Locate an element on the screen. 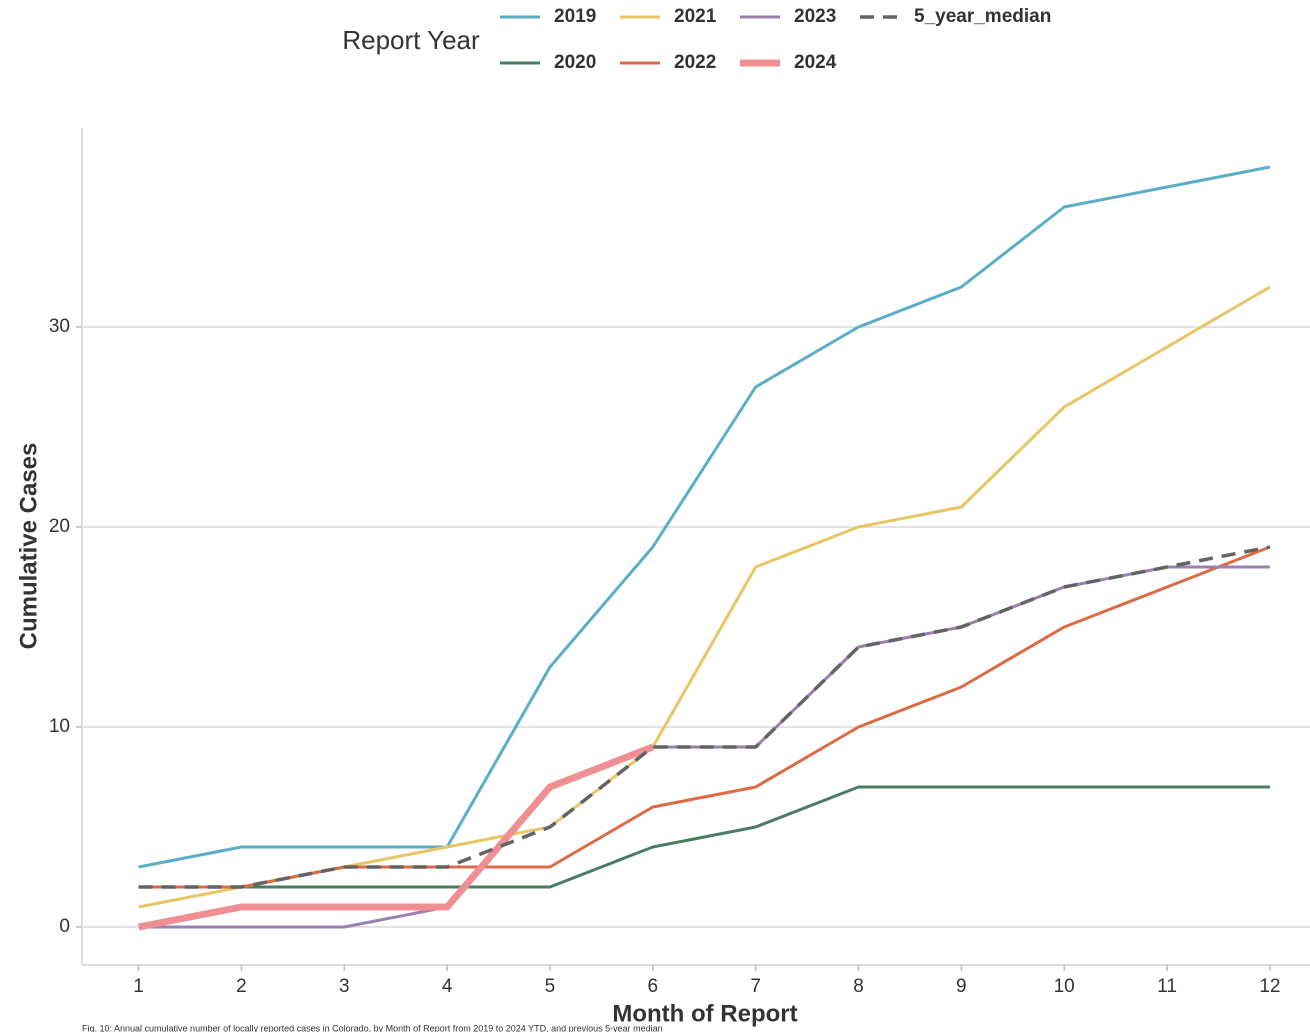  legend-label: 2022 is located at coordinates (695, 62).